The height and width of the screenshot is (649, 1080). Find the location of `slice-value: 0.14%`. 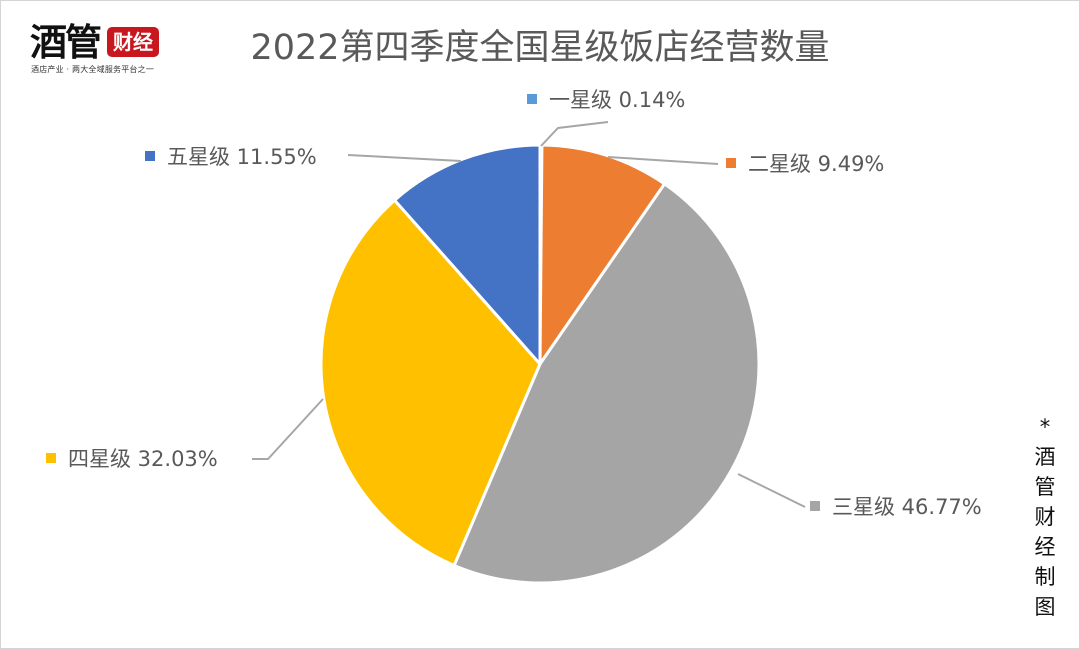

slice-value: 0.14% is located at coordinates (649, 100).